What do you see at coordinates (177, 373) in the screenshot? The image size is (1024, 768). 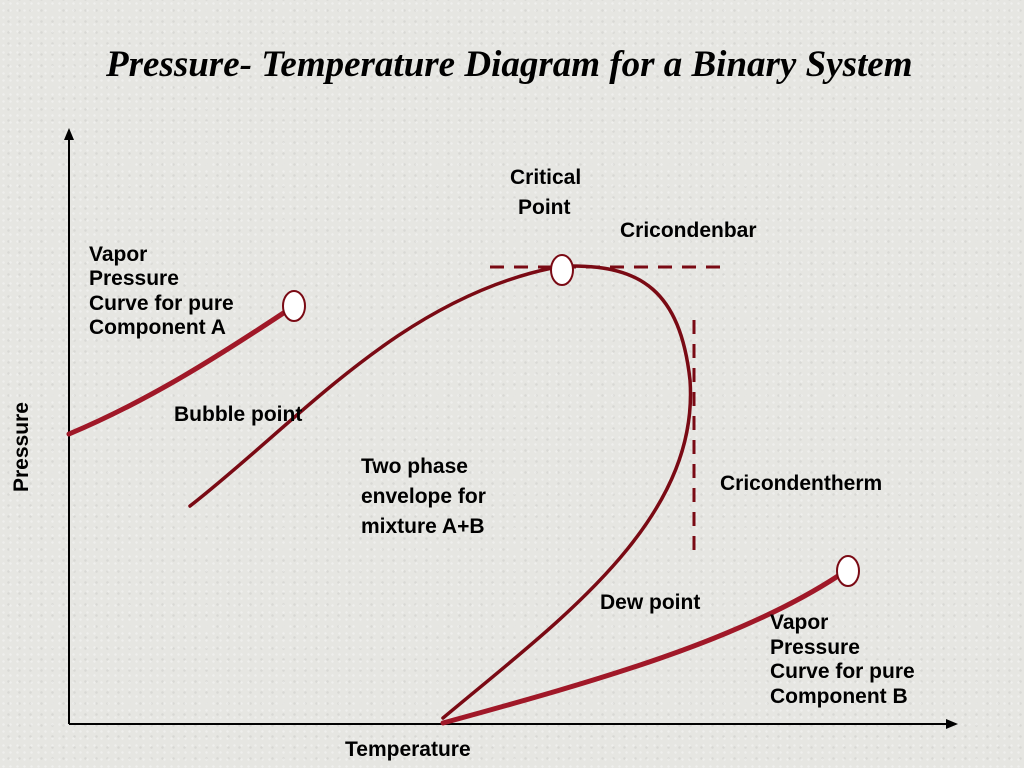 I see `vapor-pressure-curve-a` at bounding box center [177, 373].